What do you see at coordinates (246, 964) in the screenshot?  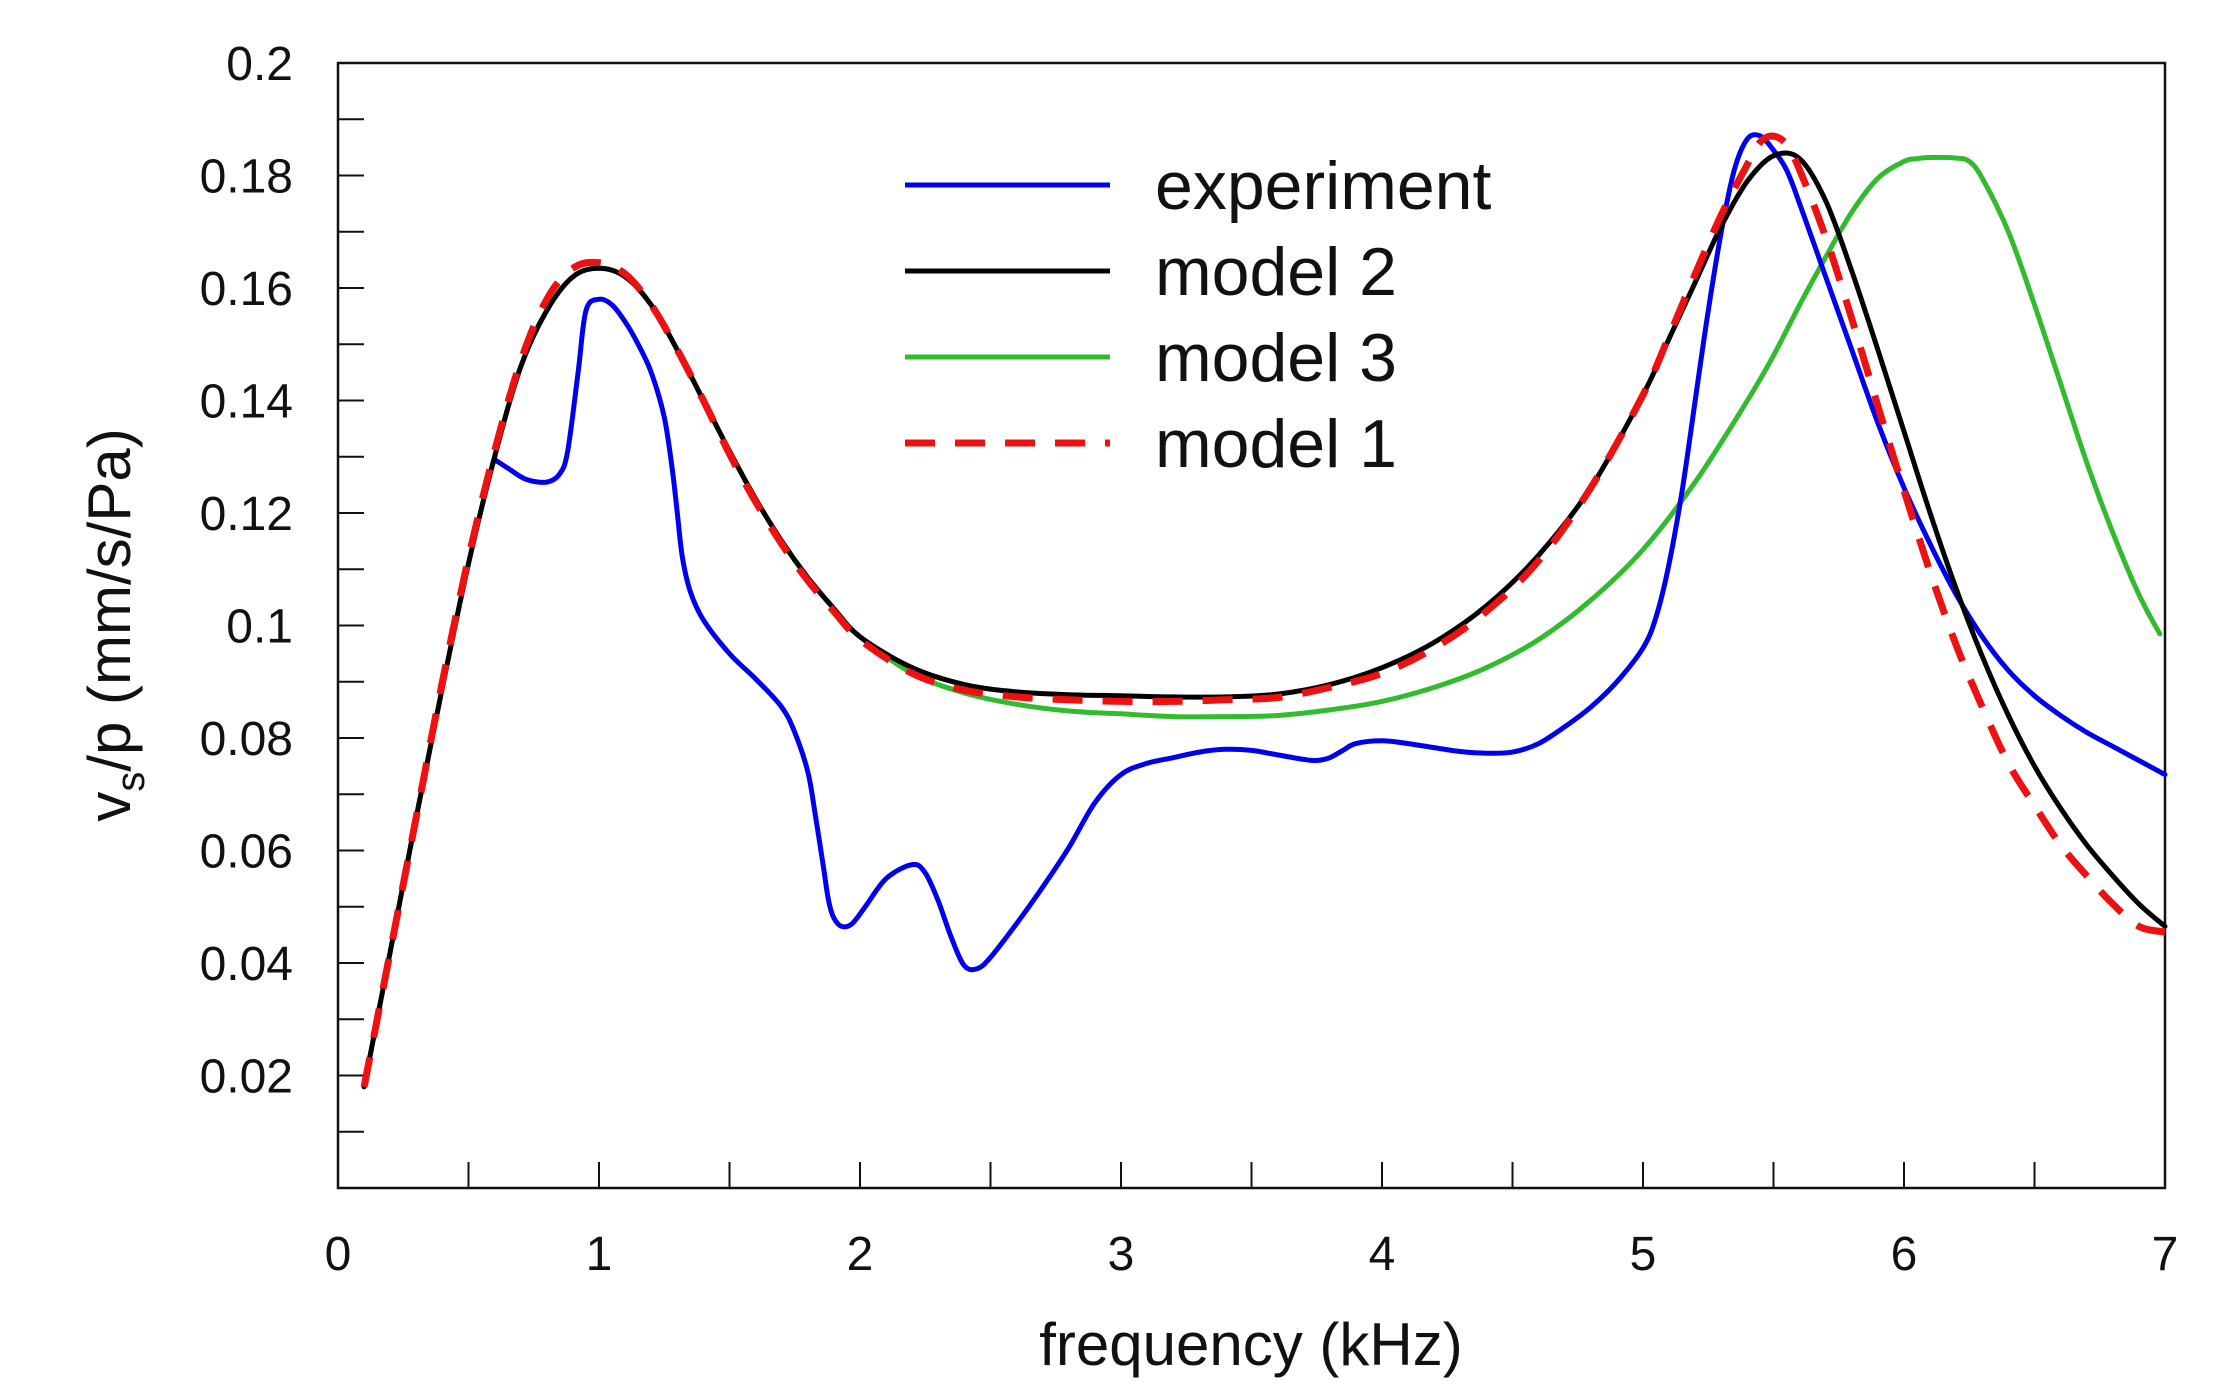 I see `y-tick-label: 0.04` at bounding box center [246, 964].